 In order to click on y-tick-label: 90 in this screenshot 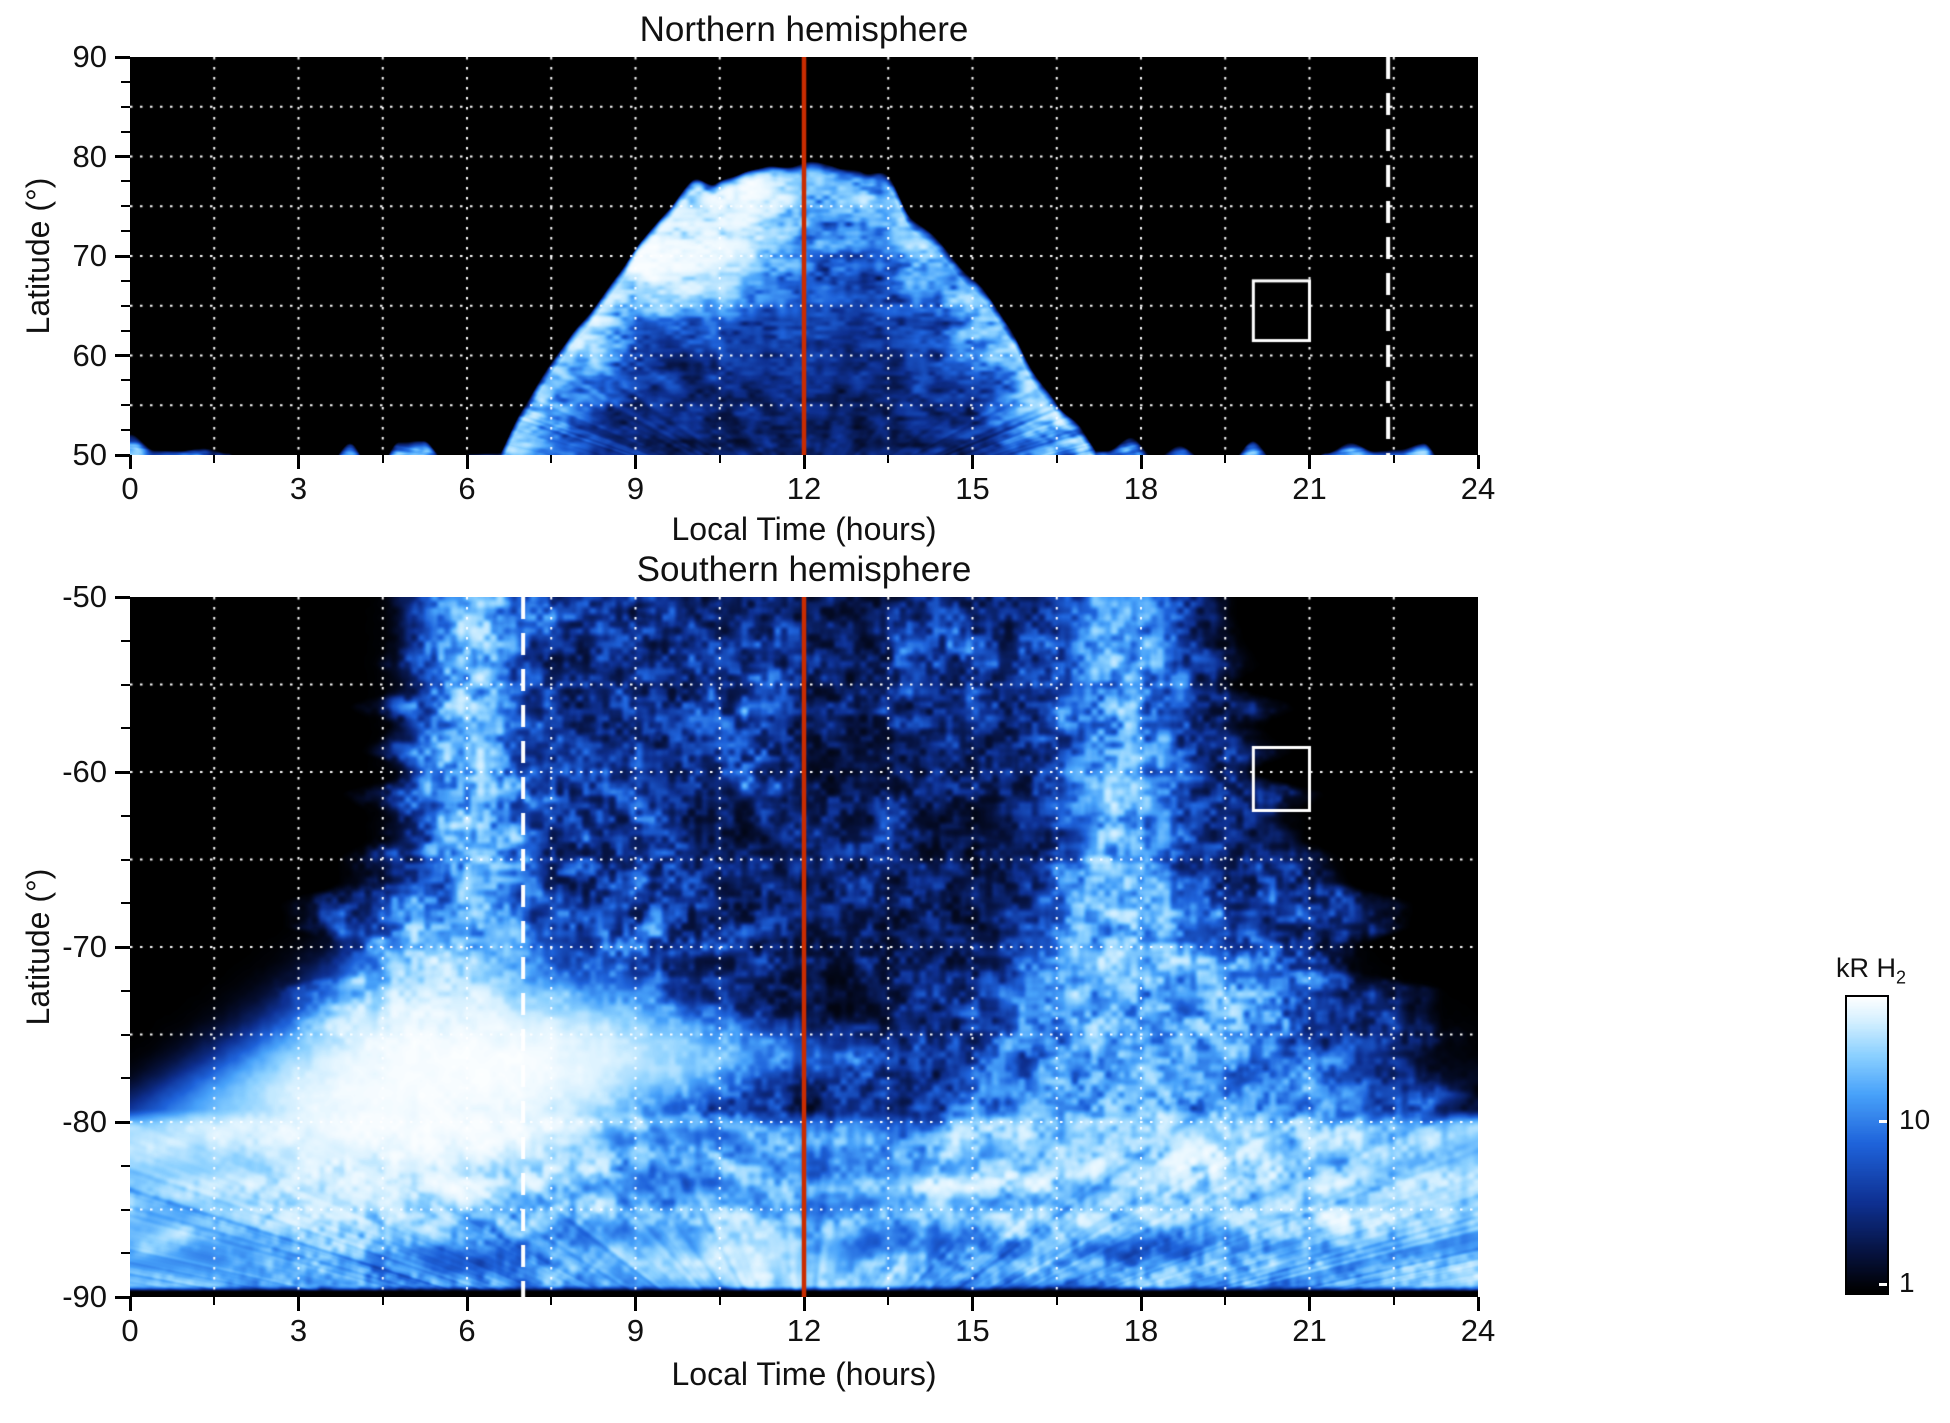, I will do `click(89, 56)`.